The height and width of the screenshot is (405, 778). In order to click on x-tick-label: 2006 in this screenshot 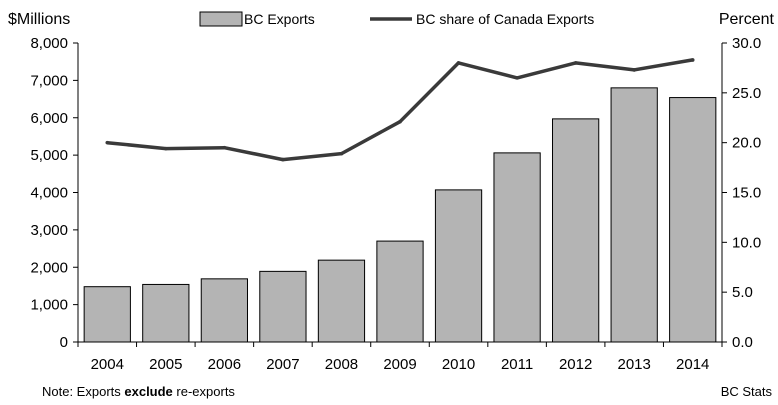, I will do `click(224, 364)`.